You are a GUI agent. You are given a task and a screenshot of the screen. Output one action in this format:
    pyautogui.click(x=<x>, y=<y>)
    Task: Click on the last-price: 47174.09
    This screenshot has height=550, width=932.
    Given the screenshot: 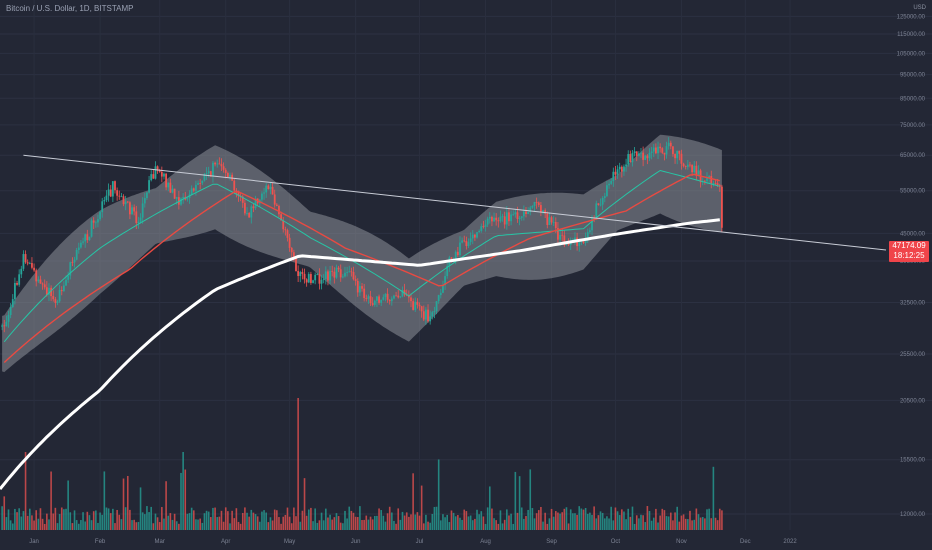 What is the action you would take?
    pyautogui.click(x=909, y=245)
    